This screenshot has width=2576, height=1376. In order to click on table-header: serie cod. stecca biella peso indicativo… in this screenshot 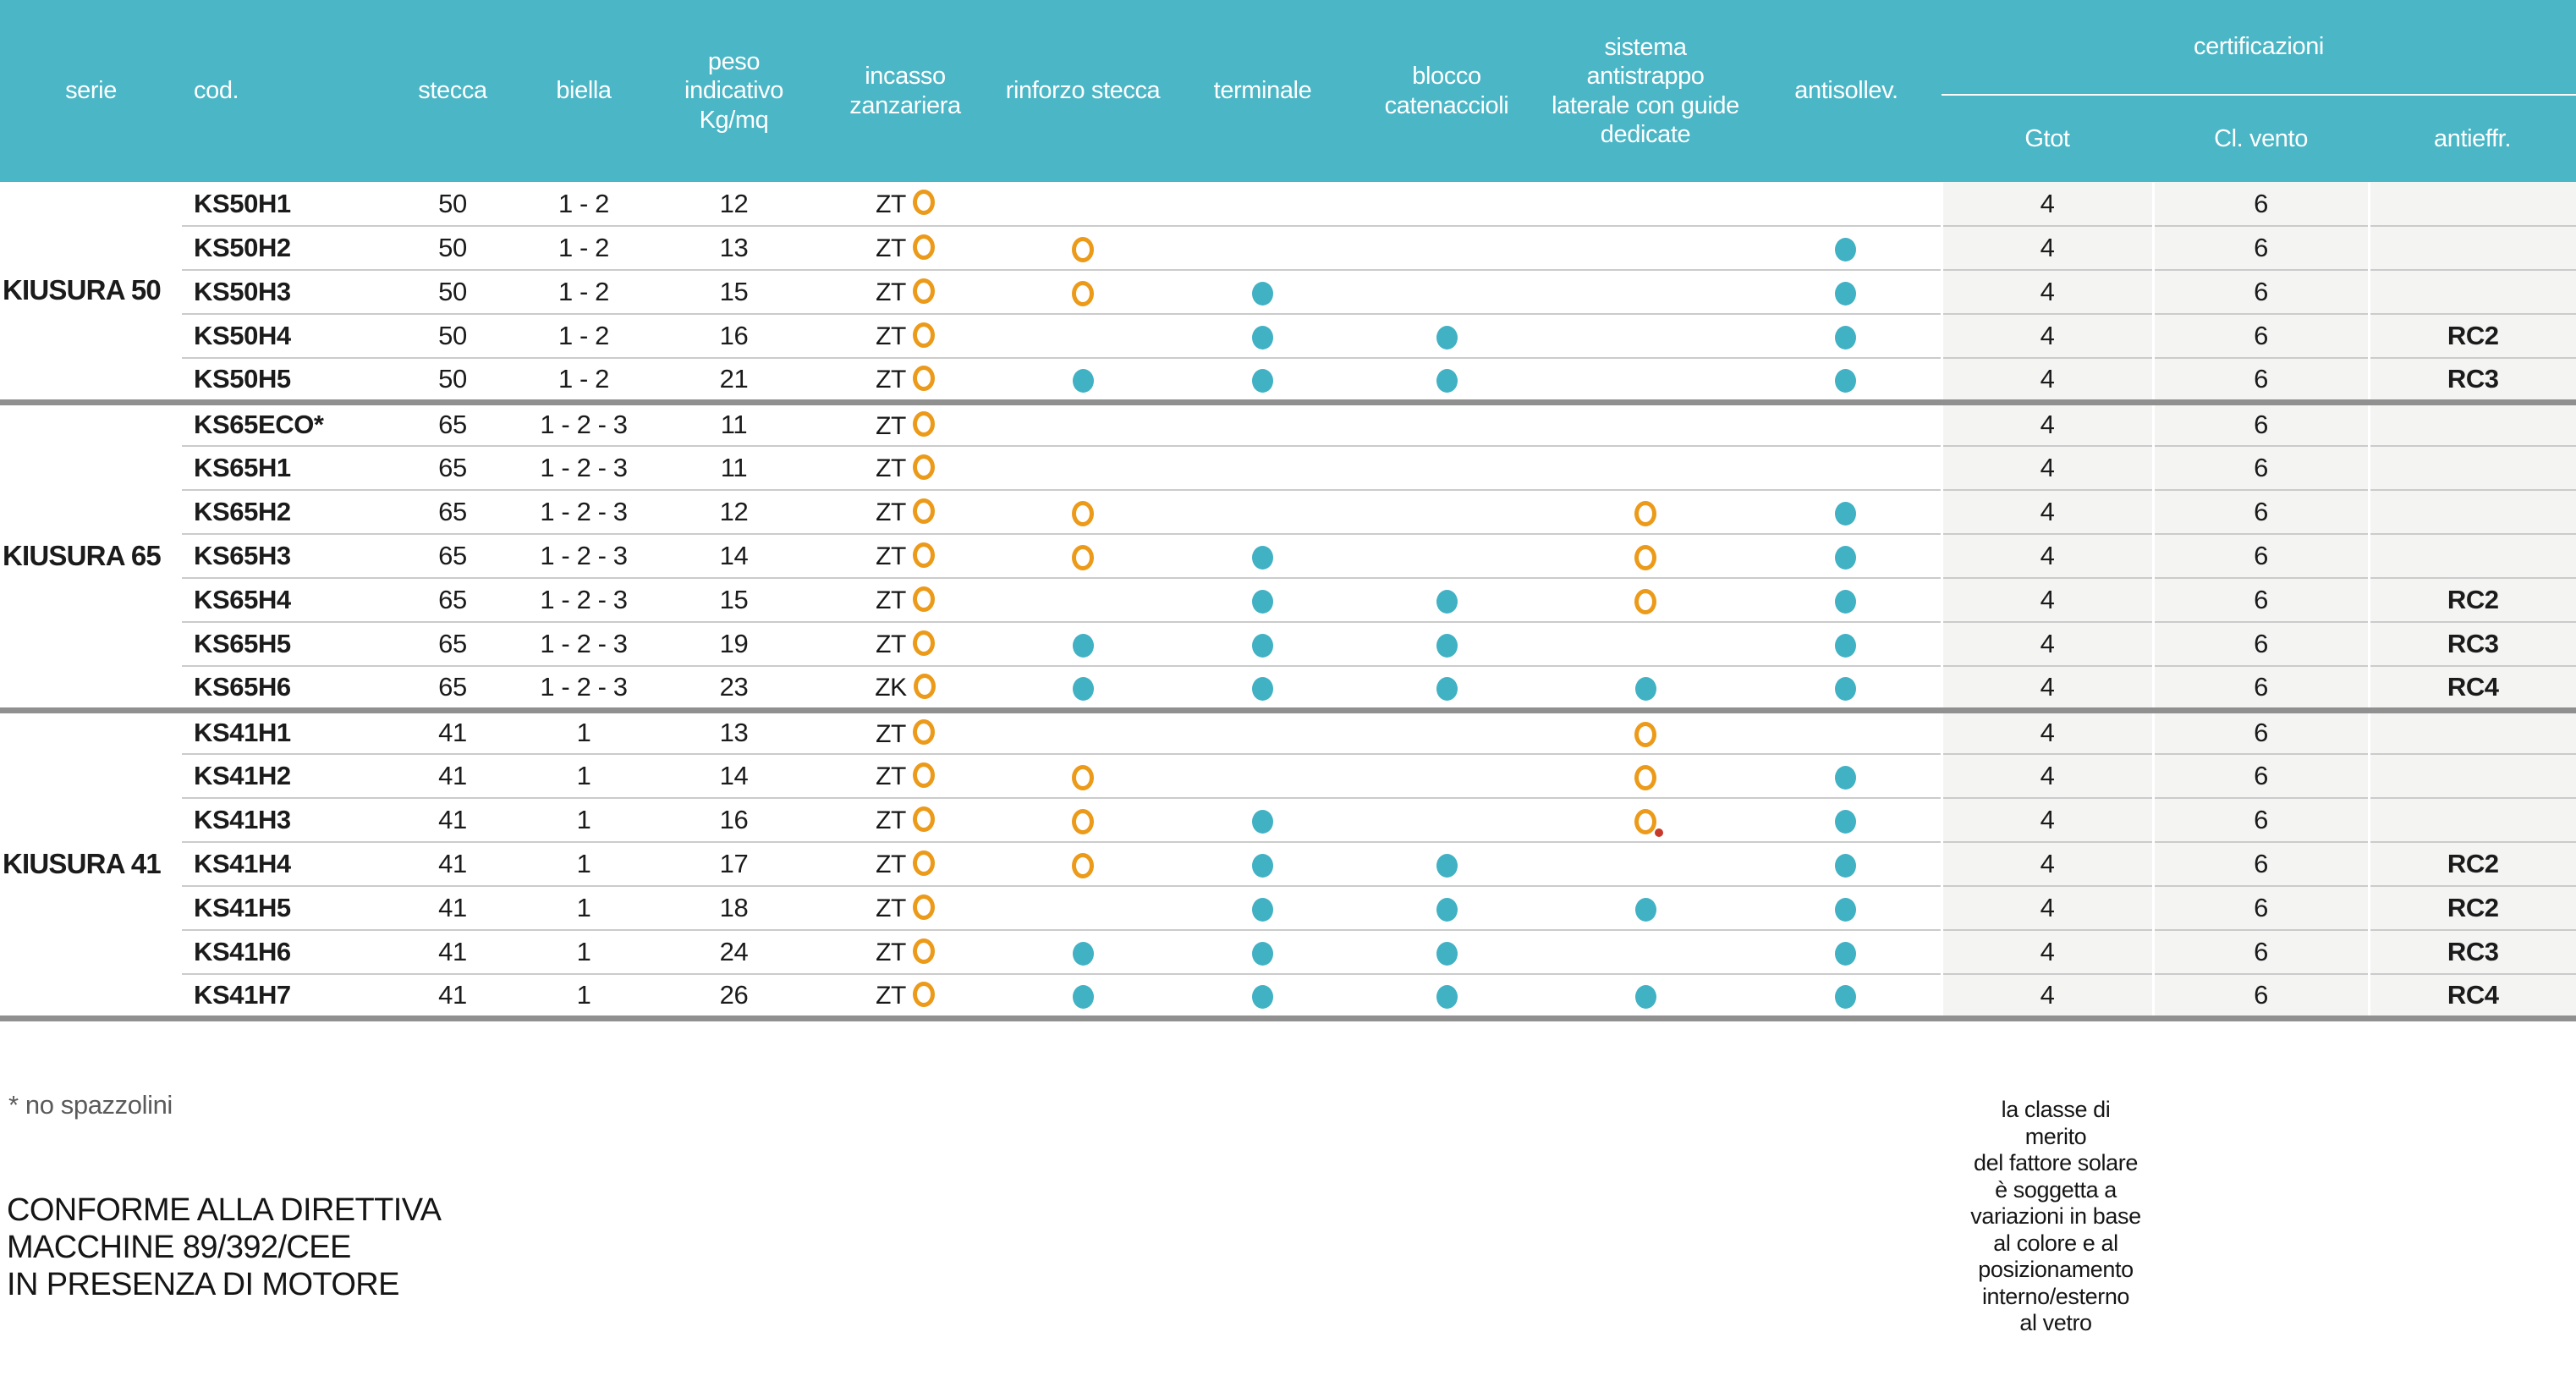, I will do `click(1288, 91)`.